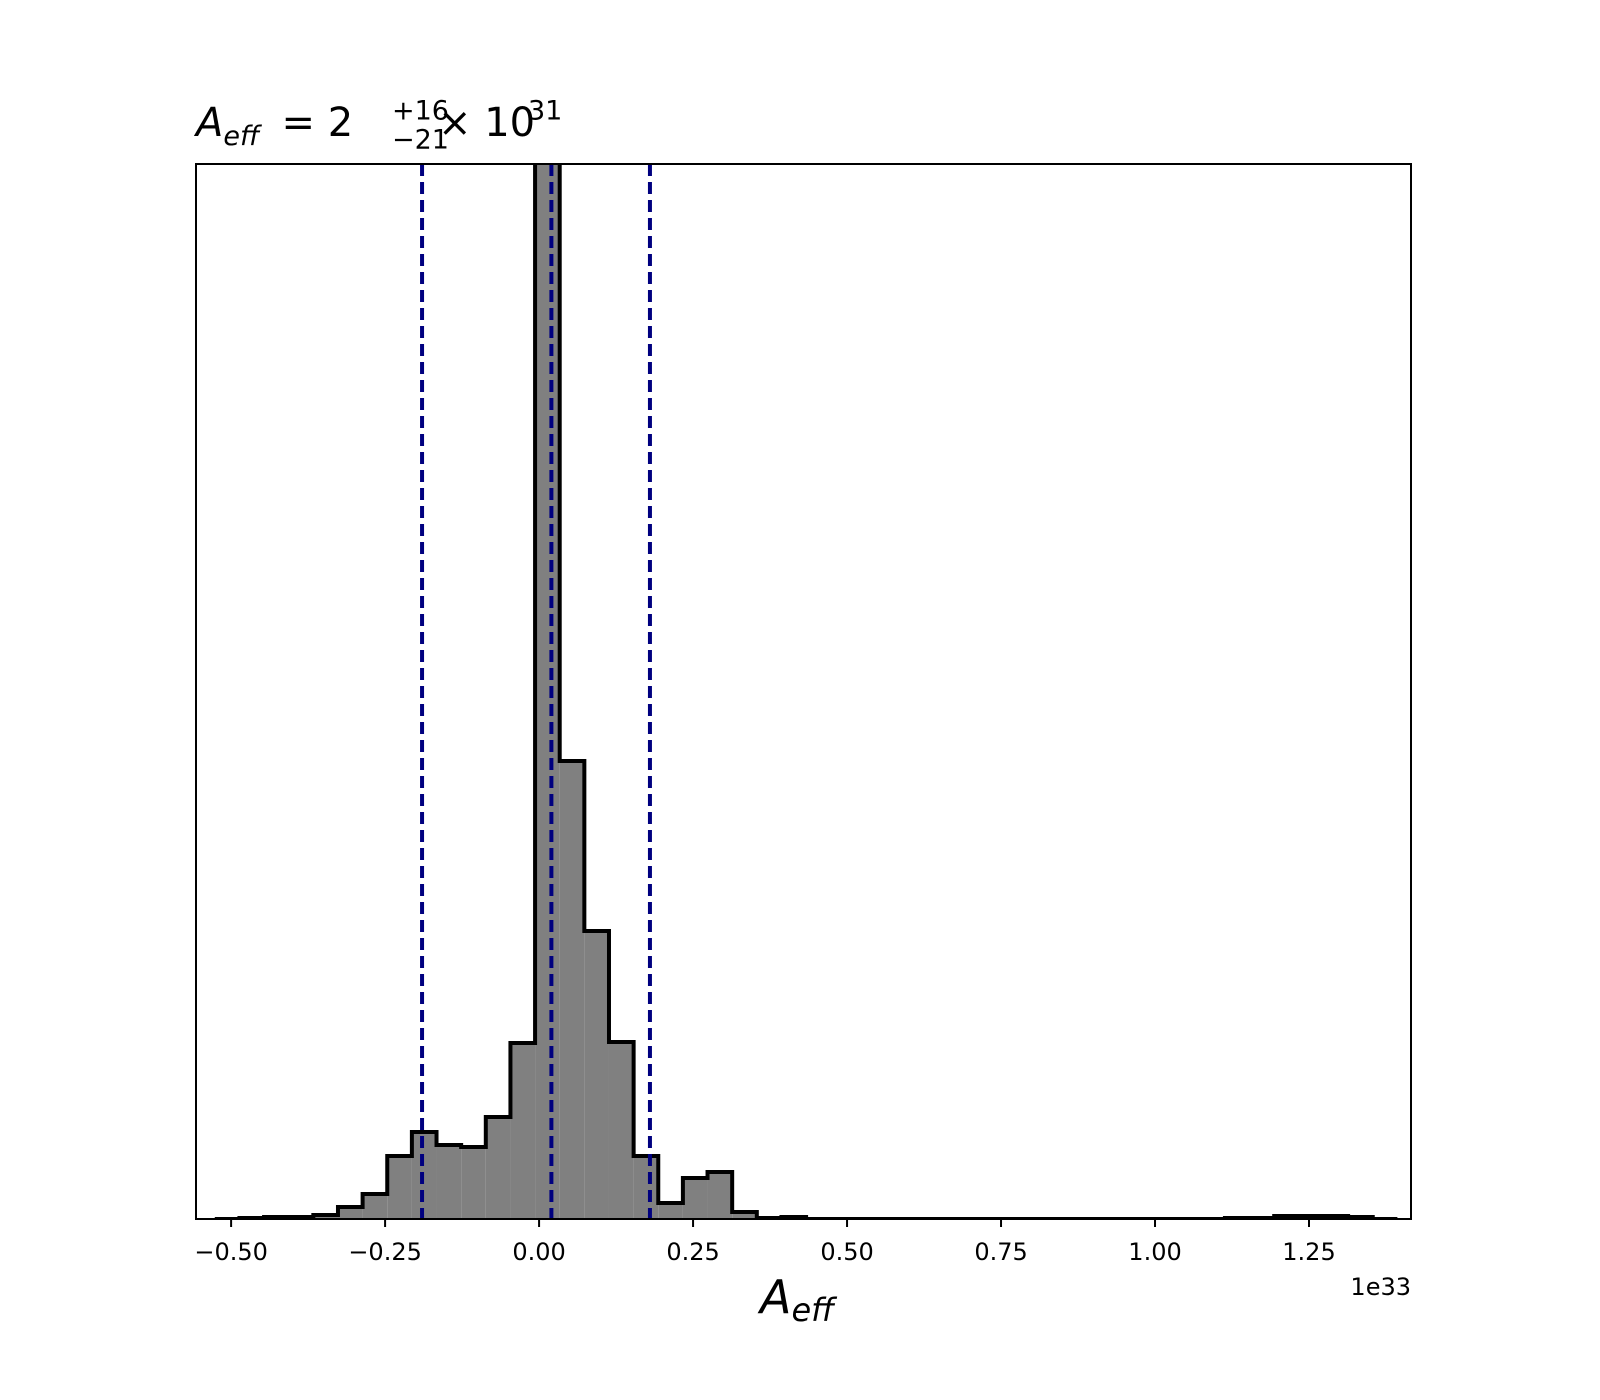 The width and height of the screenshot is (1600, 1400). I want to click on title-equals: = 2, so click(317, 123).